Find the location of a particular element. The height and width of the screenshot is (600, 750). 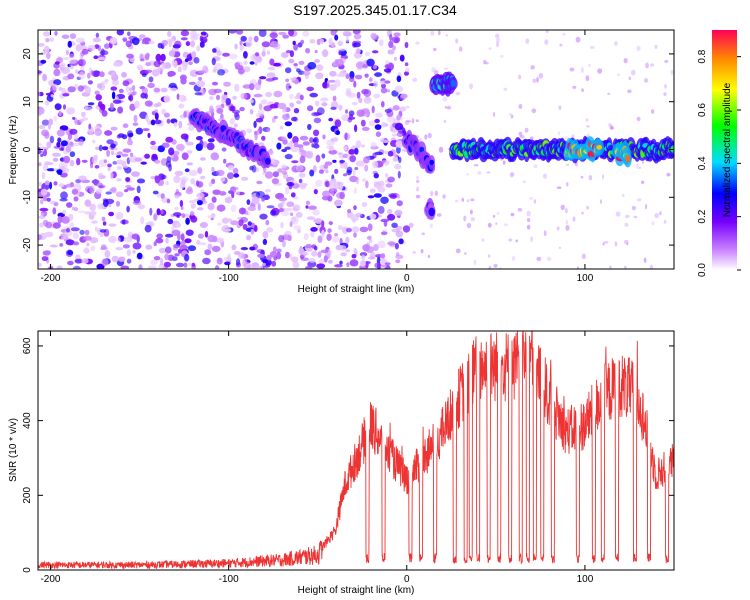

y-tick-label: 400 is located at coordinates (27, 420).